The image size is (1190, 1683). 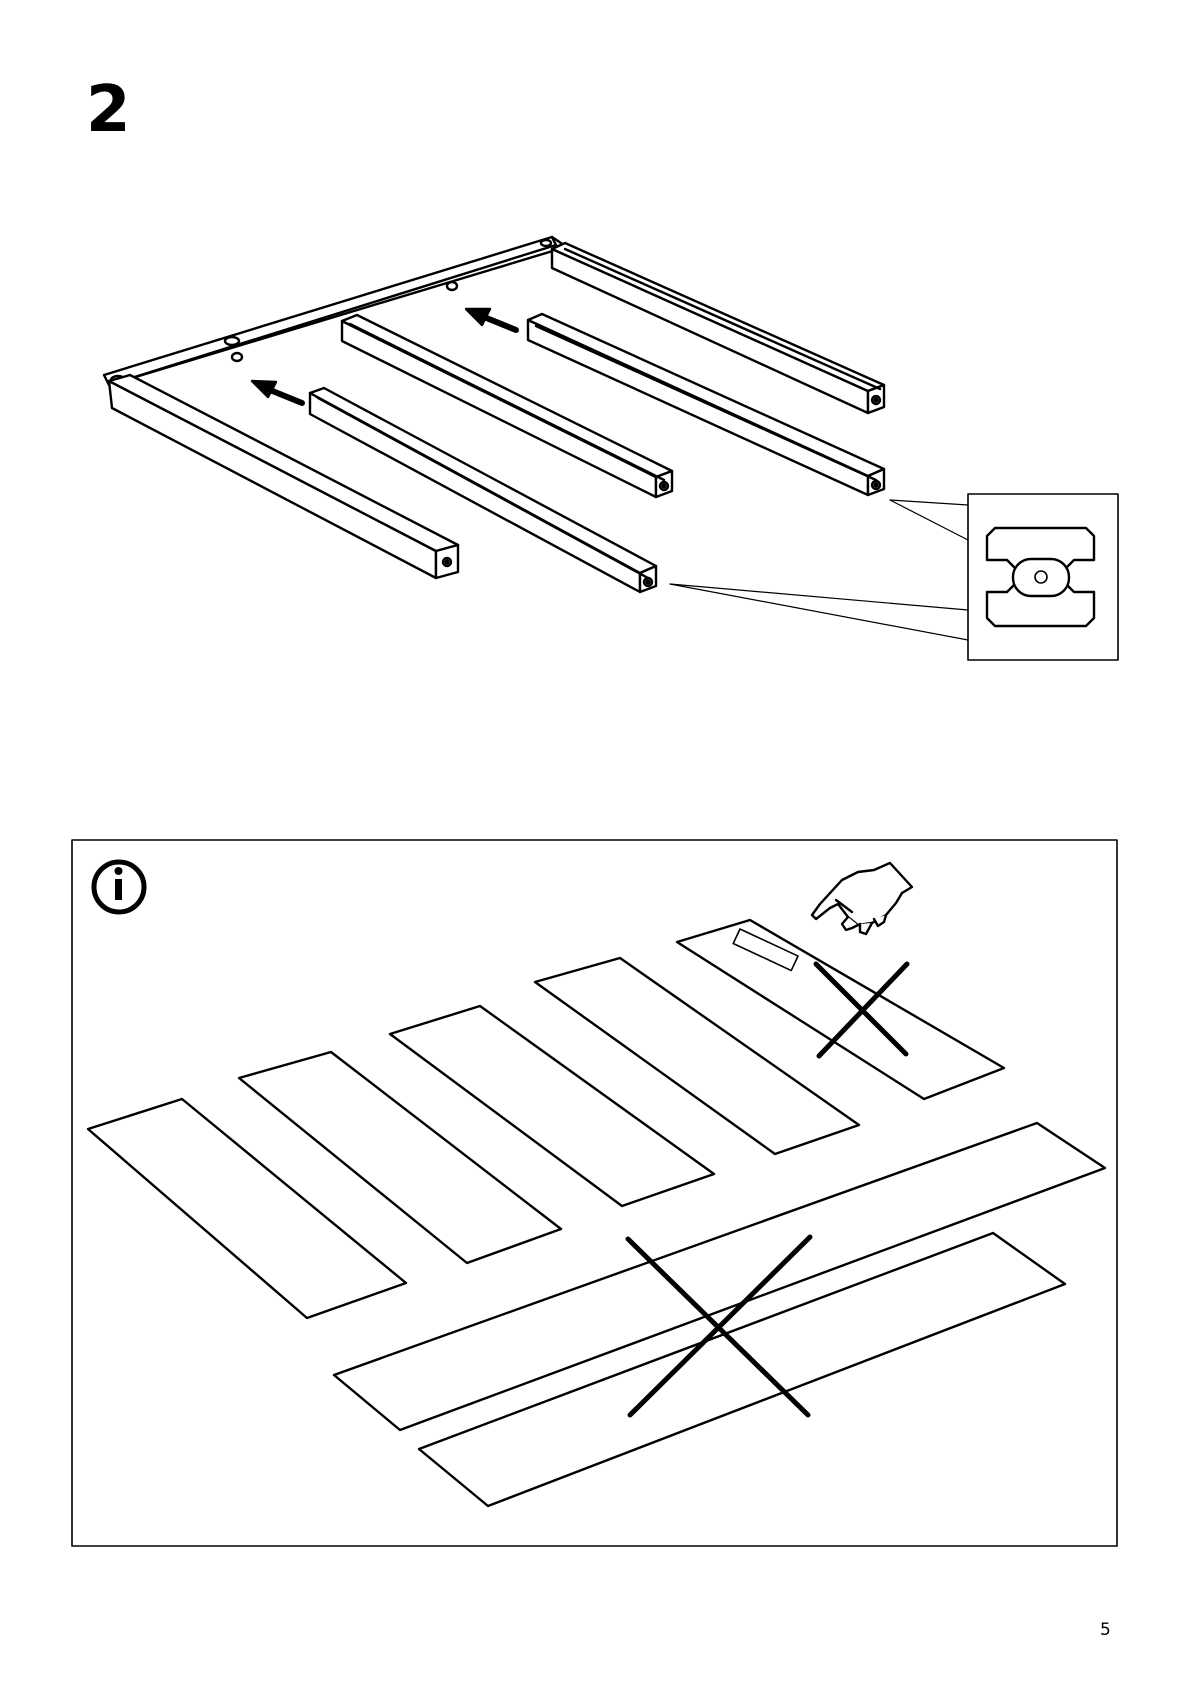 I want to click on pointing-hand-icon, so click(x=862, y=898).